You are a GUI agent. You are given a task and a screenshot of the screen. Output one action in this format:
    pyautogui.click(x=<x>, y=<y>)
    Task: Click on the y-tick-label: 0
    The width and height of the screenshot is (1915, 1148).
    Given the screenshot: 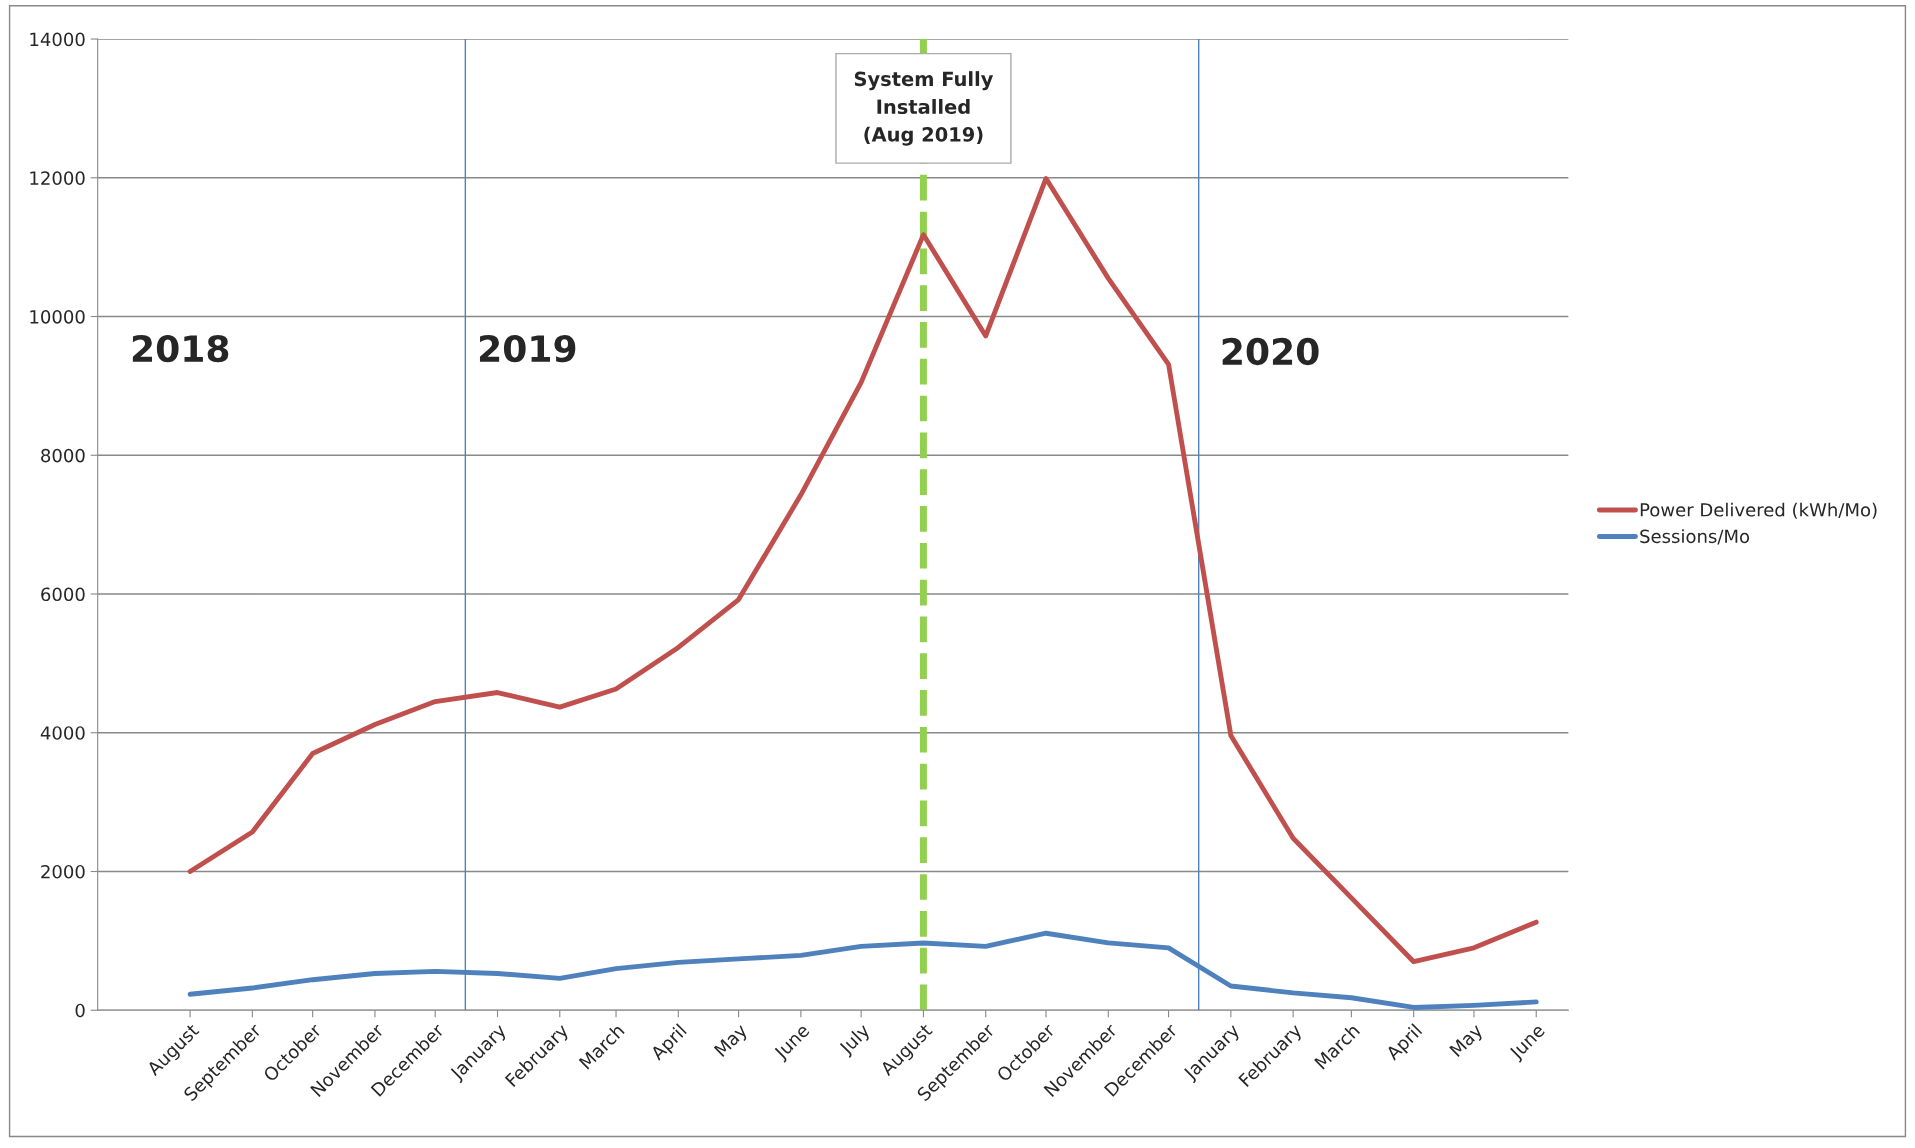 What is the action you would take?
    pyautogui.click(x=80, y=1010)
    